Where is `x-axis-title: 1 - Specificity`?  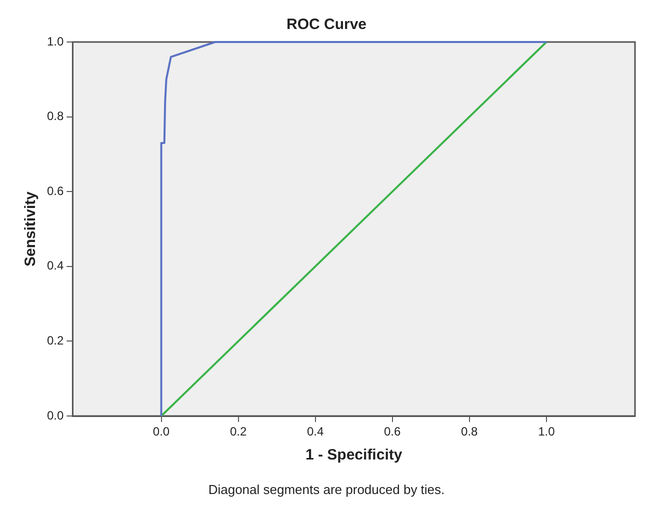
x-axis-title: 1 - Specificity is located at coordinates (354, 455).